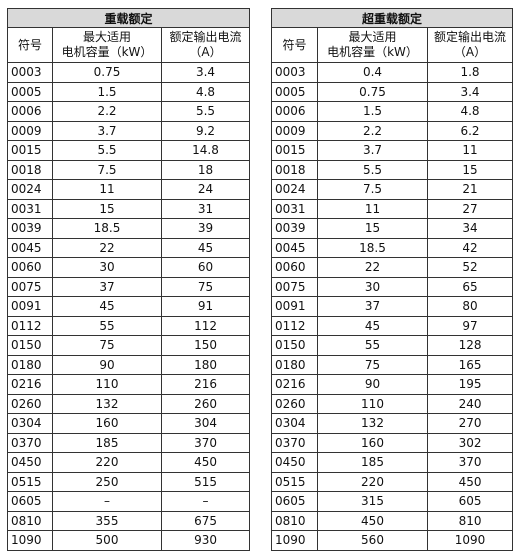  What do you see at coordinates (107, 150) in the screenshot?
I see `cell: 5.5` at bounding box center [107, 150].